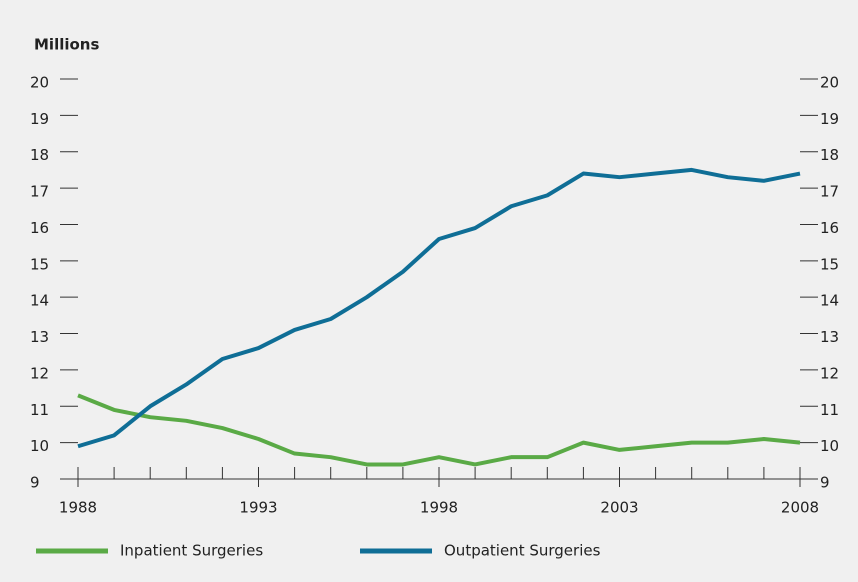 The image size is (858, 582). Describe the element at coordinates (829, 410) in the screenshot. I see `y2-tick-label: 11` at that location.